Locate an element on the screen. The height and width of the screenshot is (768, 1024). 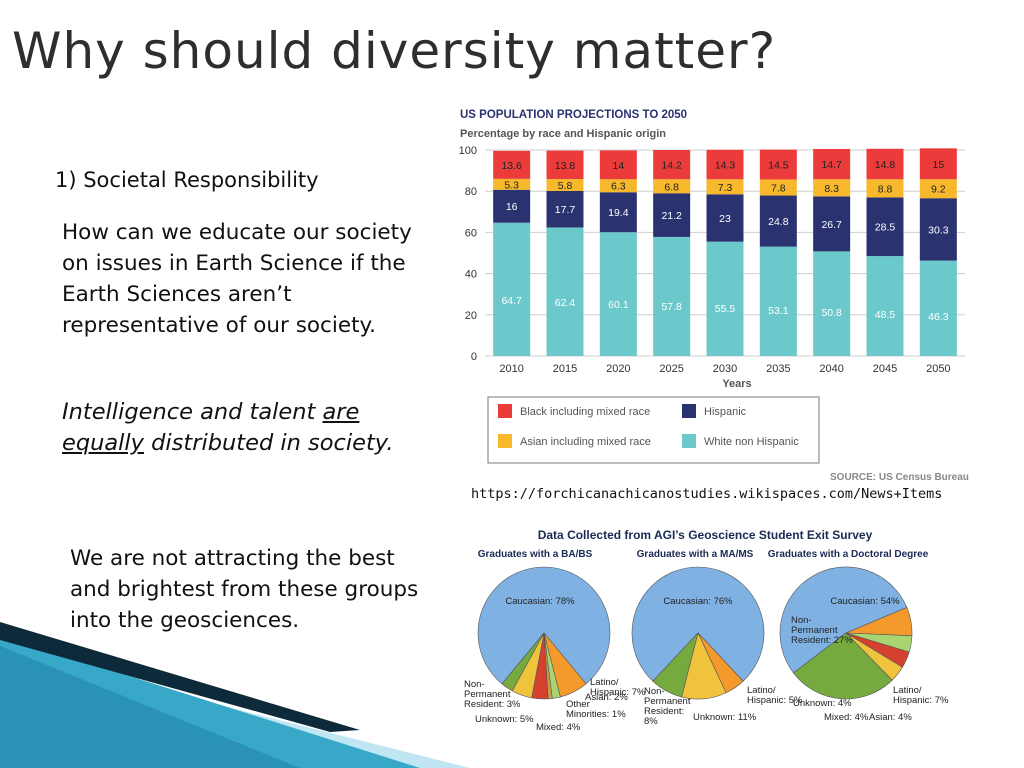
x-tick-label: 2030 is located at coordinates (725, 369).